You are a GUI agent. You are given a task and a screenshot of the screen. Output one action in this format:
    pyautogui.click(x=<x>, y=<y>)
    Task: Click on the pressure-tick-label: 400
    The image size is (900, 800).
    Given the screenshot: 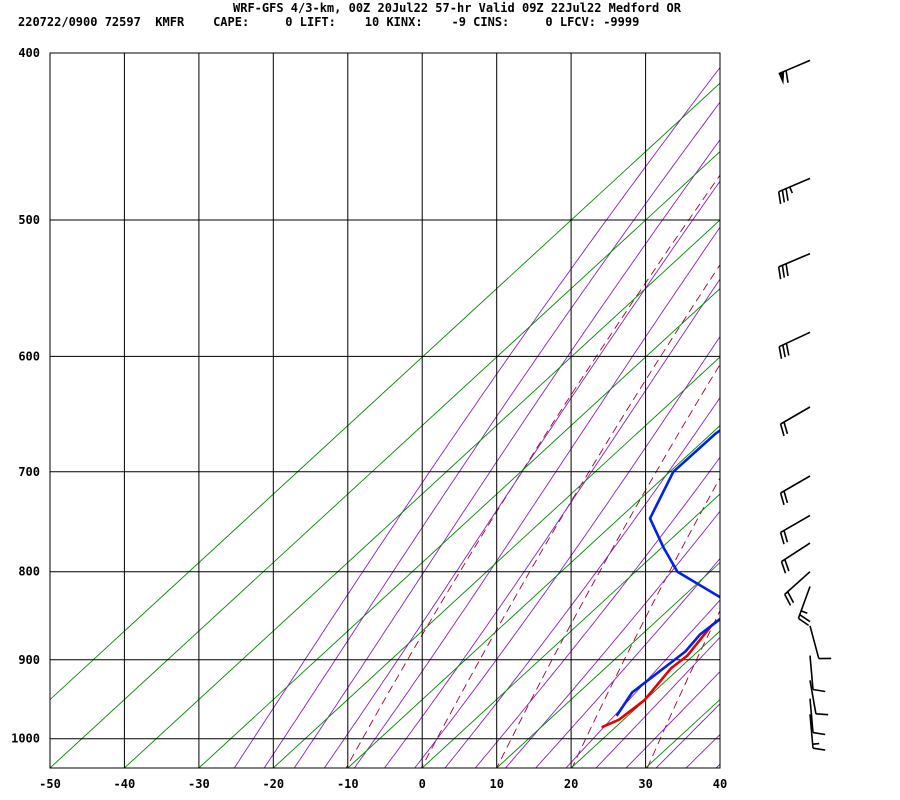 What is the action you would take?
    pyautogui.click(x=29, y=53)
    